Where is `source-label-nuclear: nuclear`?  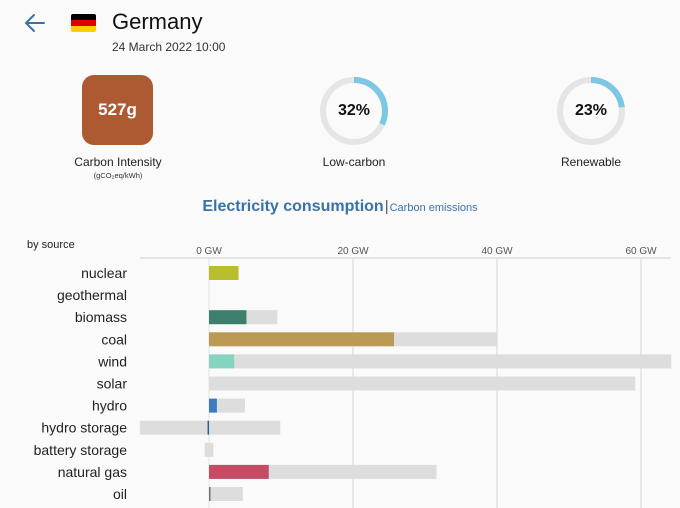 source-label-nuclear: nuclear is located at coordinates (104, 273).